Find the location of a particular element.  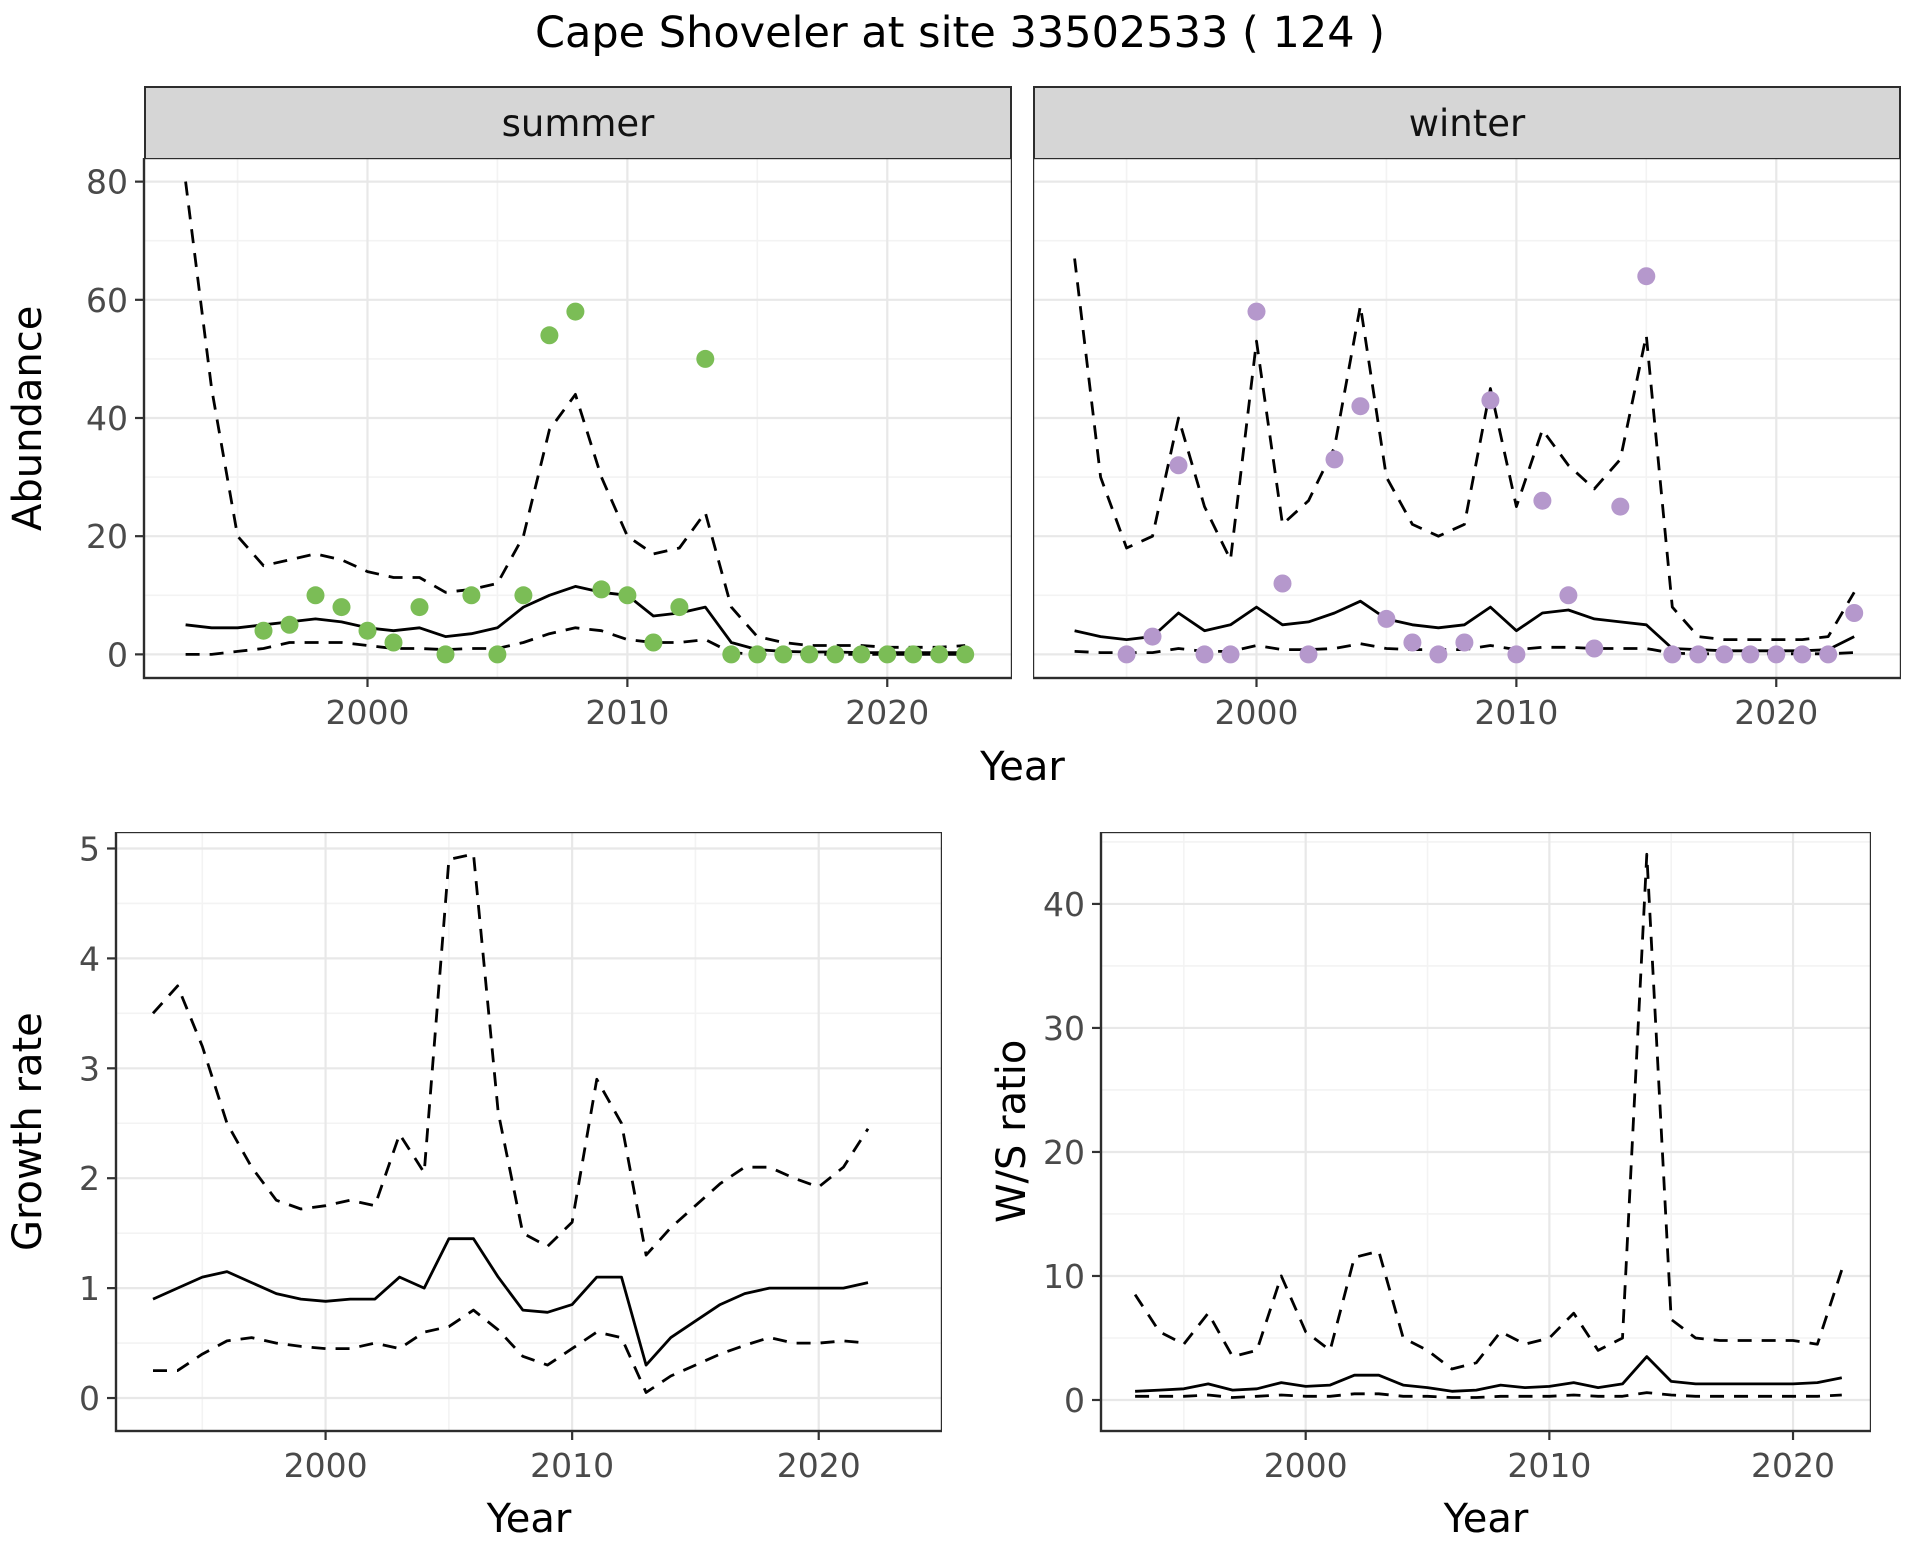

ws-ratio-x-axis-label: Year is located at coordinates (1486, 1519).